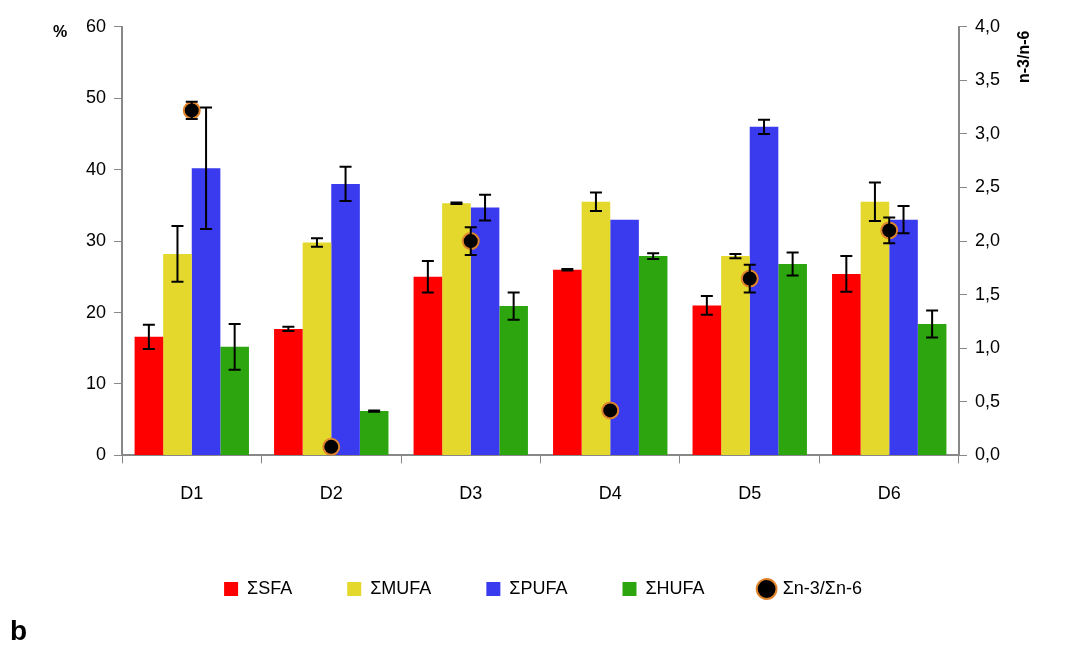  Describe the element at coordinates (889, 493) in the screenshot. I see `x-tick-label: D6` at that location.